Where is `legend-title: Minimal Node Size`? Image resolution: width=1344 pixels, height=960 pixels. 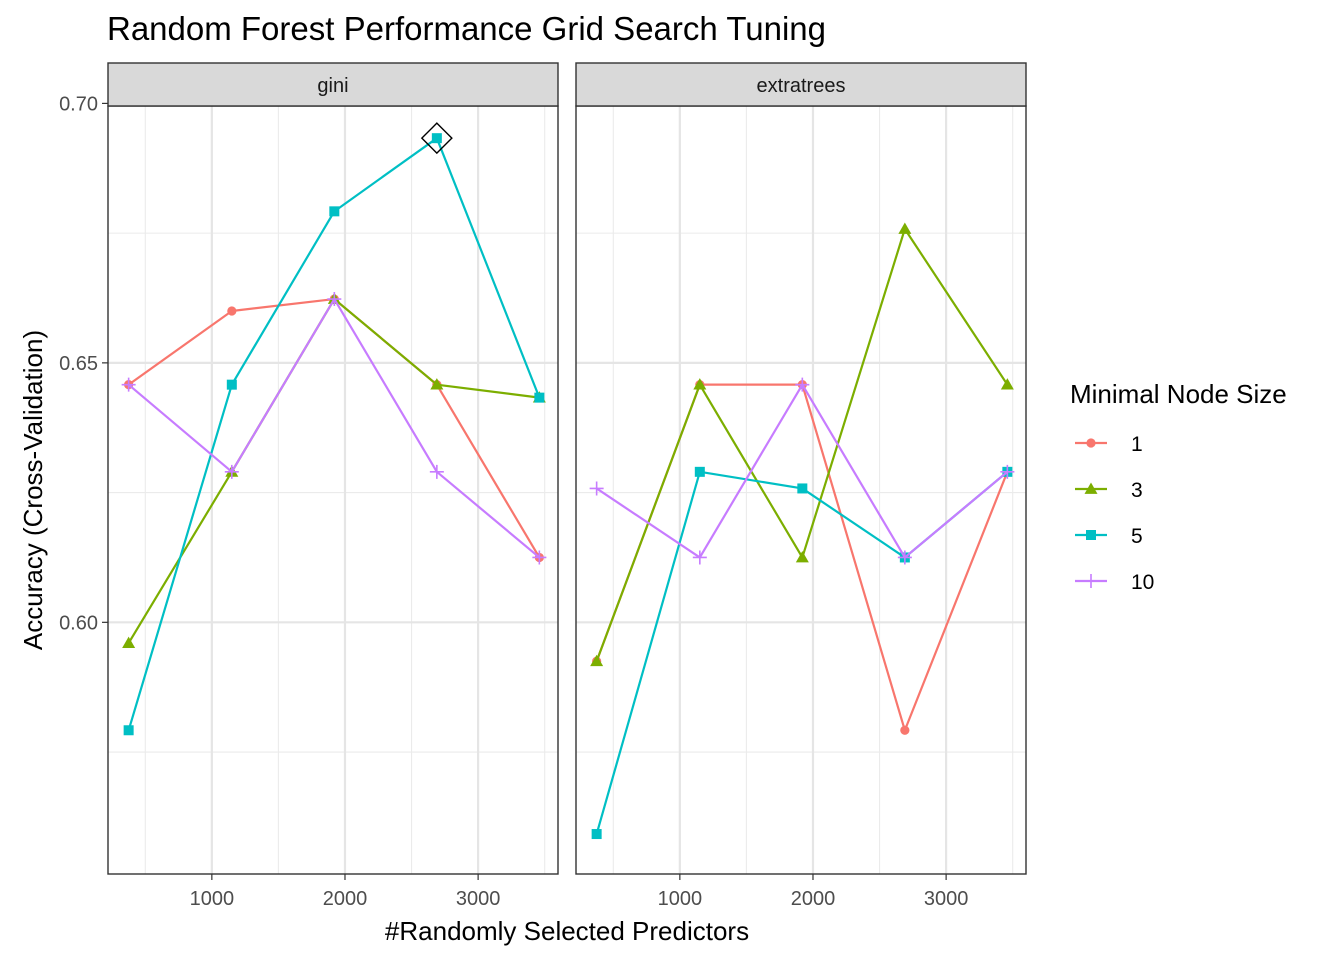 legend-title: Minimal Node Size is located at coordinates (1178, 394).